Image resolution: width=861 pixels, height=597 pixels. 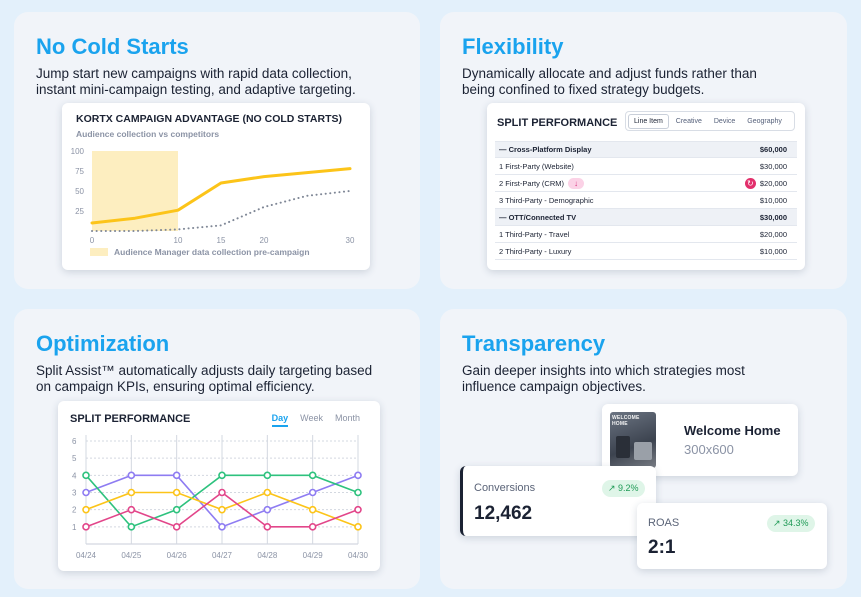 What do you see at coordinates (646, 217) in the screenshot?
I see `table-row-group: — OTT/Connected TV $30,000` at bounding box center [646, 217].